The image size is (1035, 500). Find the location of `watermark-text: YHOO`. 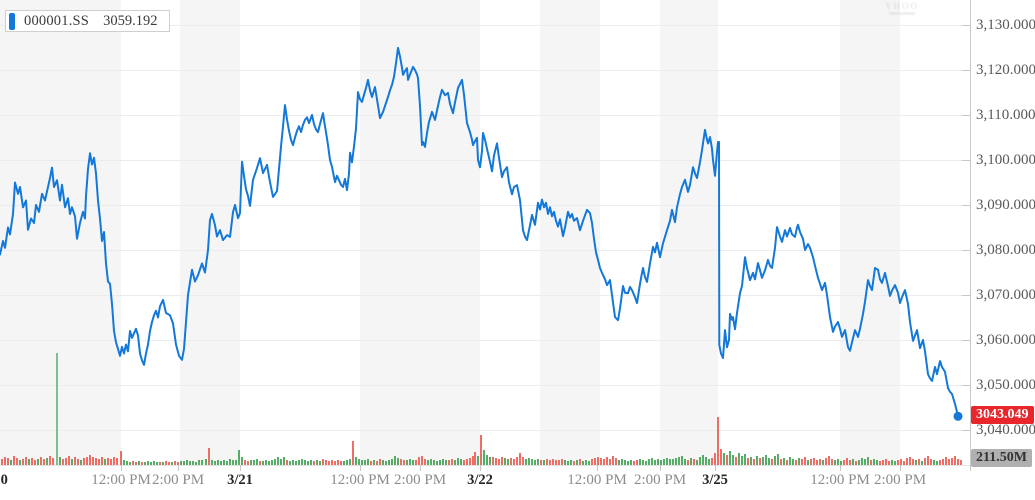

watermark-text: YHOO is located at coordinates (902, 6).